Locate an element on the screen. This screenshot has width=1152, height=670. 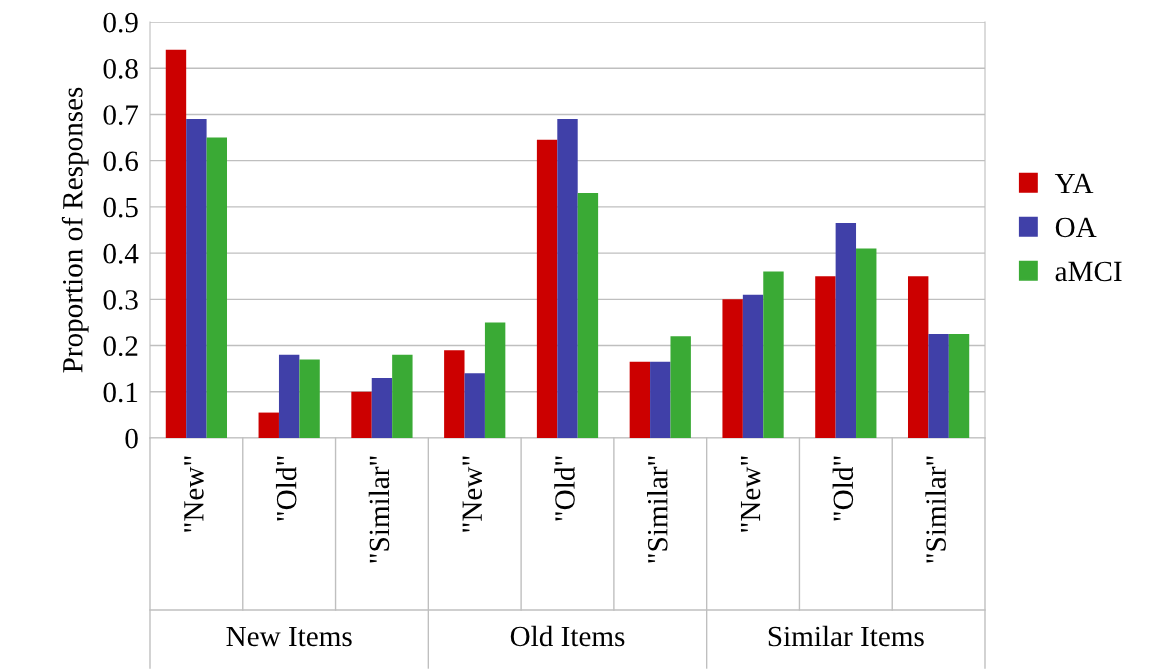
y-tick-label: 0.6 is located at coordinates (121, 161).